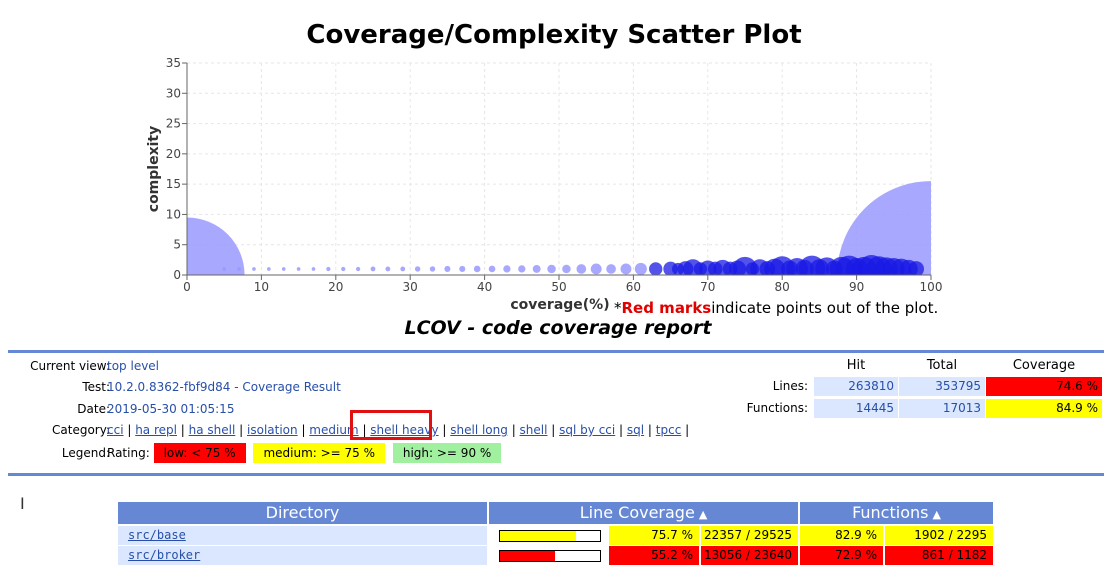 This screenshot has width=1108, height=565. I want to click on dir-name-text: src/broker, so click(164, 555).